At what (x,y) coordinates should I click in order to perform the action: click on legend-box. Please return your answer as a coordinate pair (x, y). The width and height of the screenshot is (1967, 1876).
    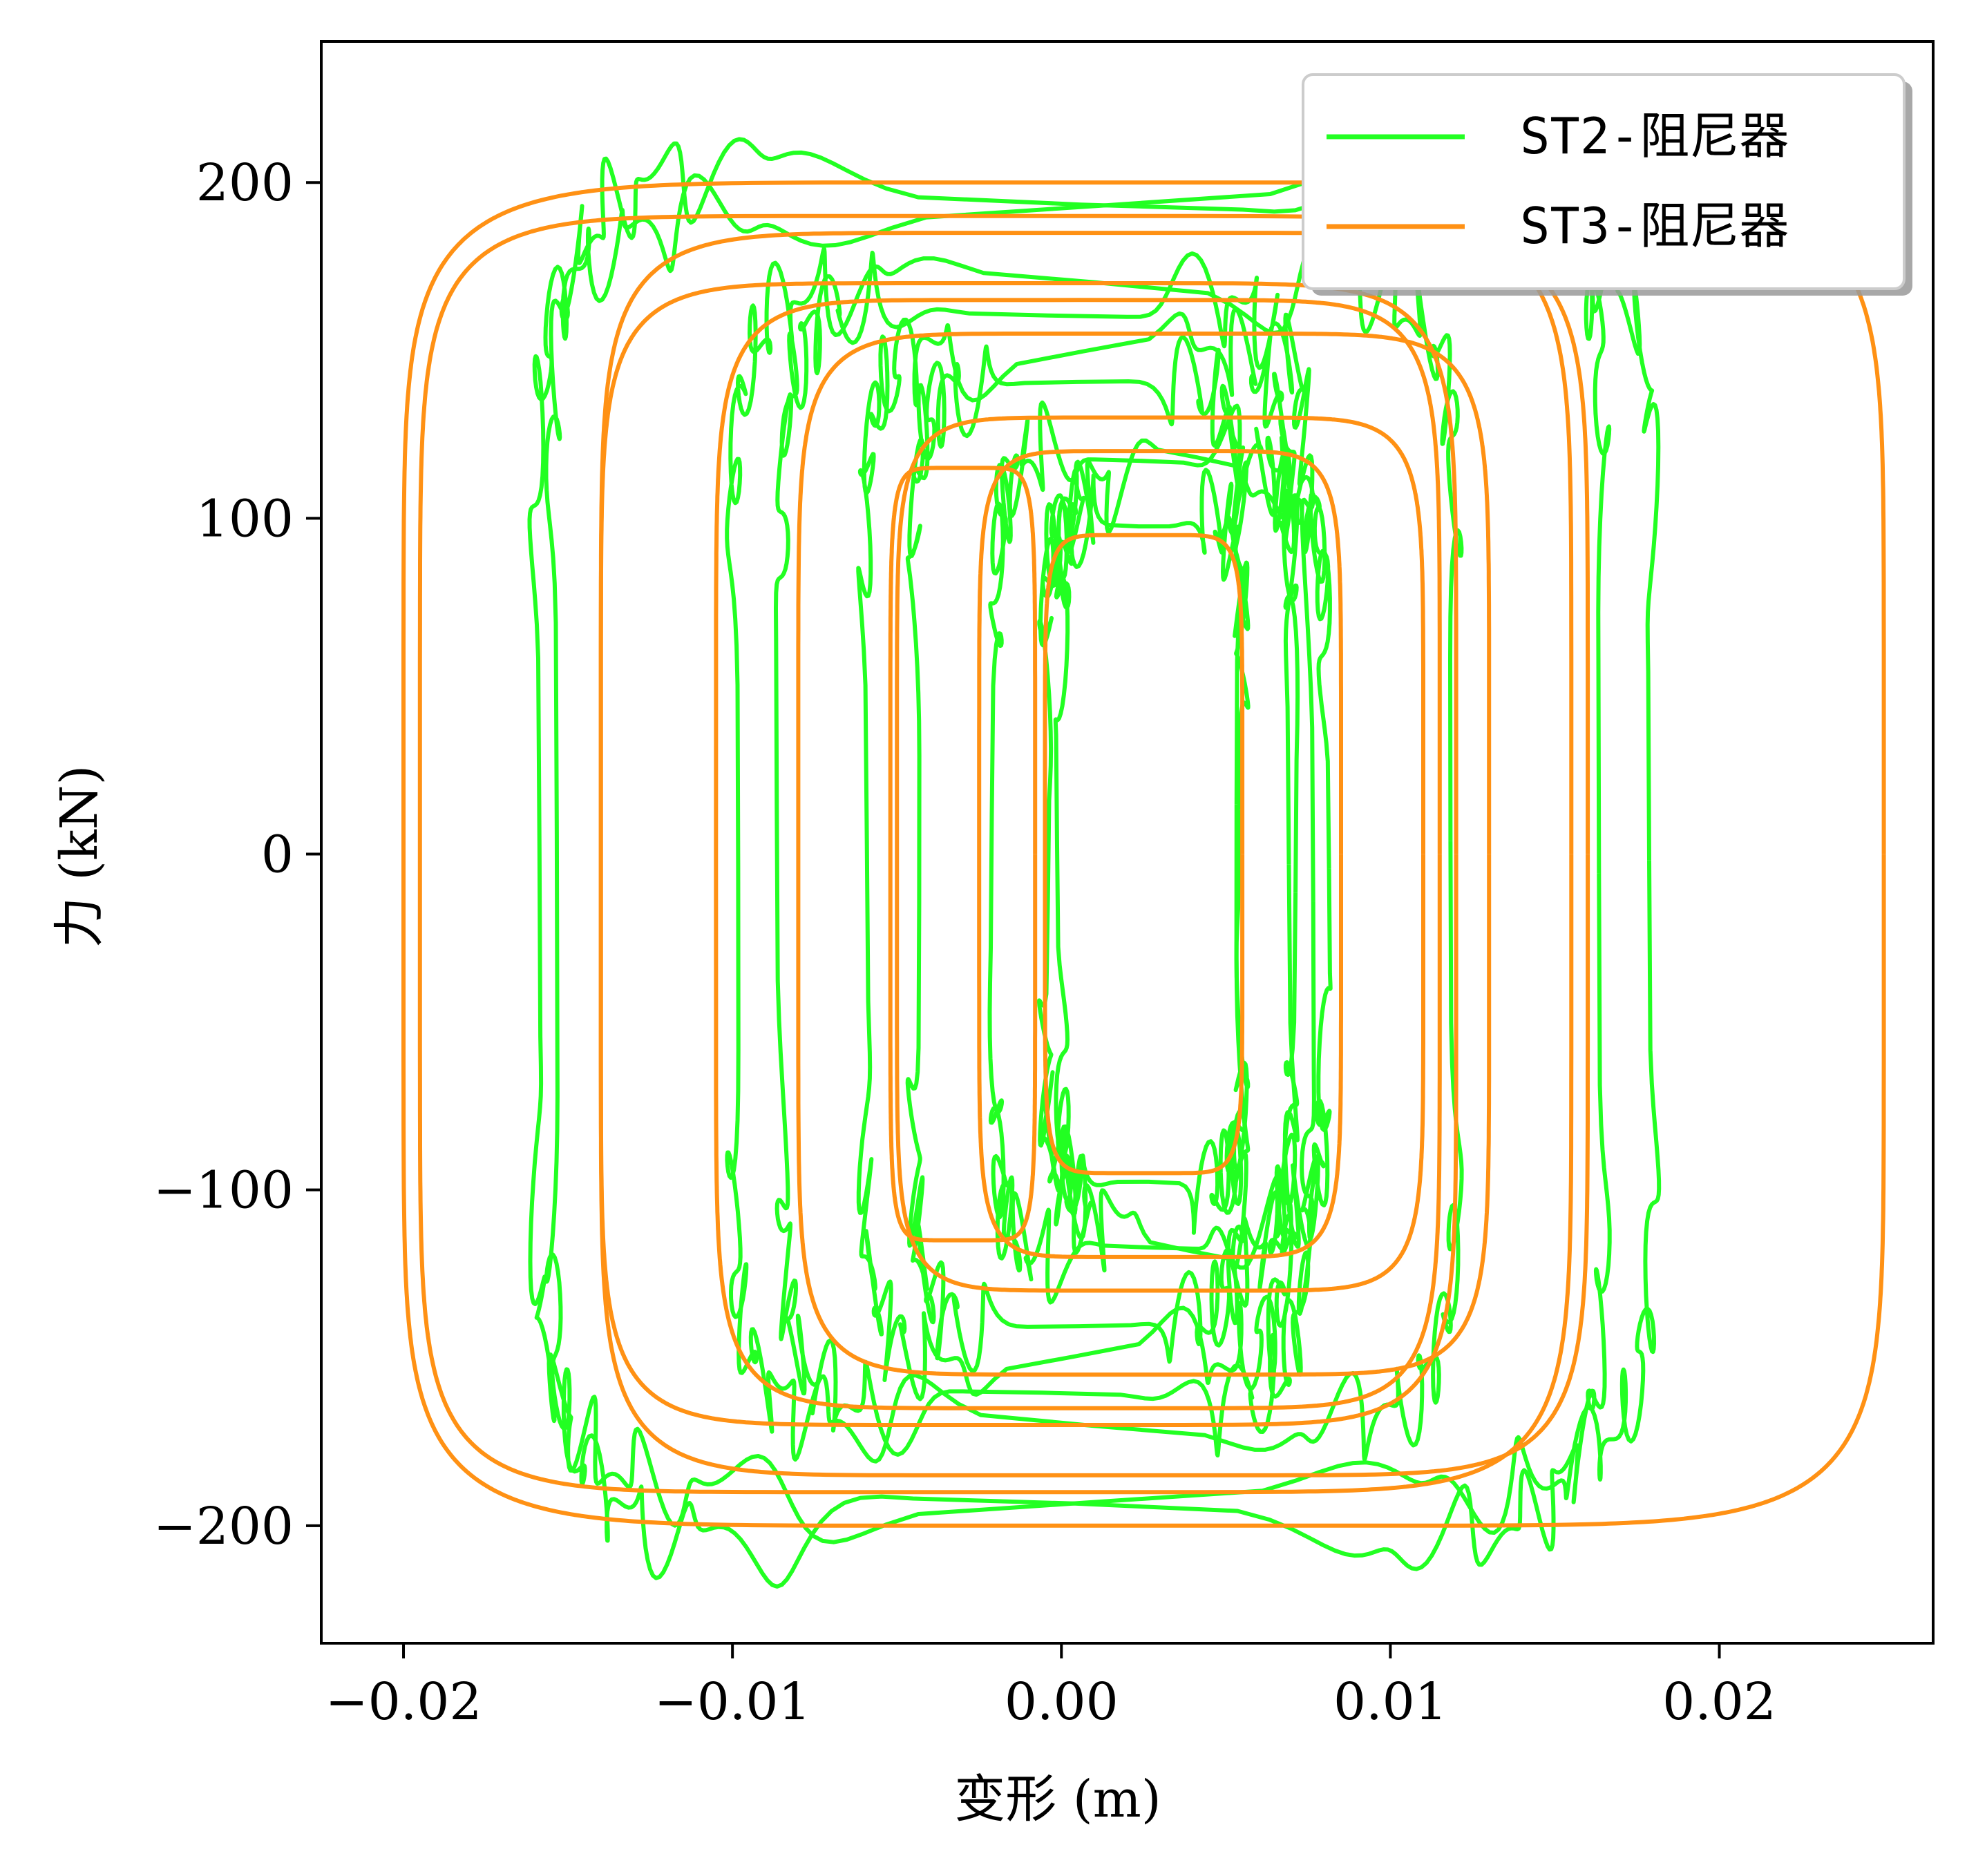
    Looking at the image, I should click on (1604, 181).